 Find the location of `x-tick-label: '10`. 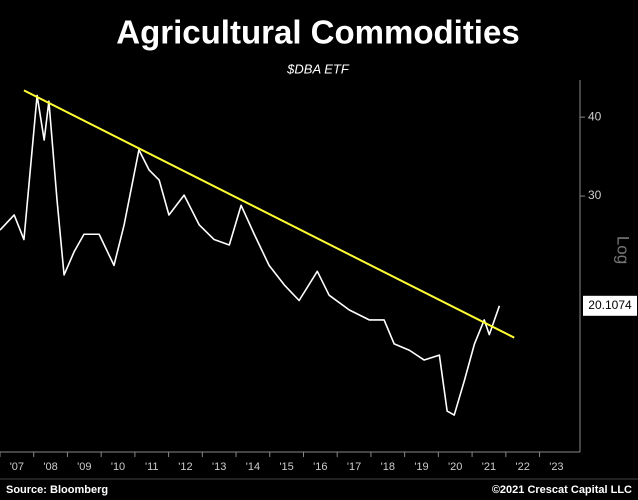

x-tick-label: '10 is located at coordinates (118, 467).